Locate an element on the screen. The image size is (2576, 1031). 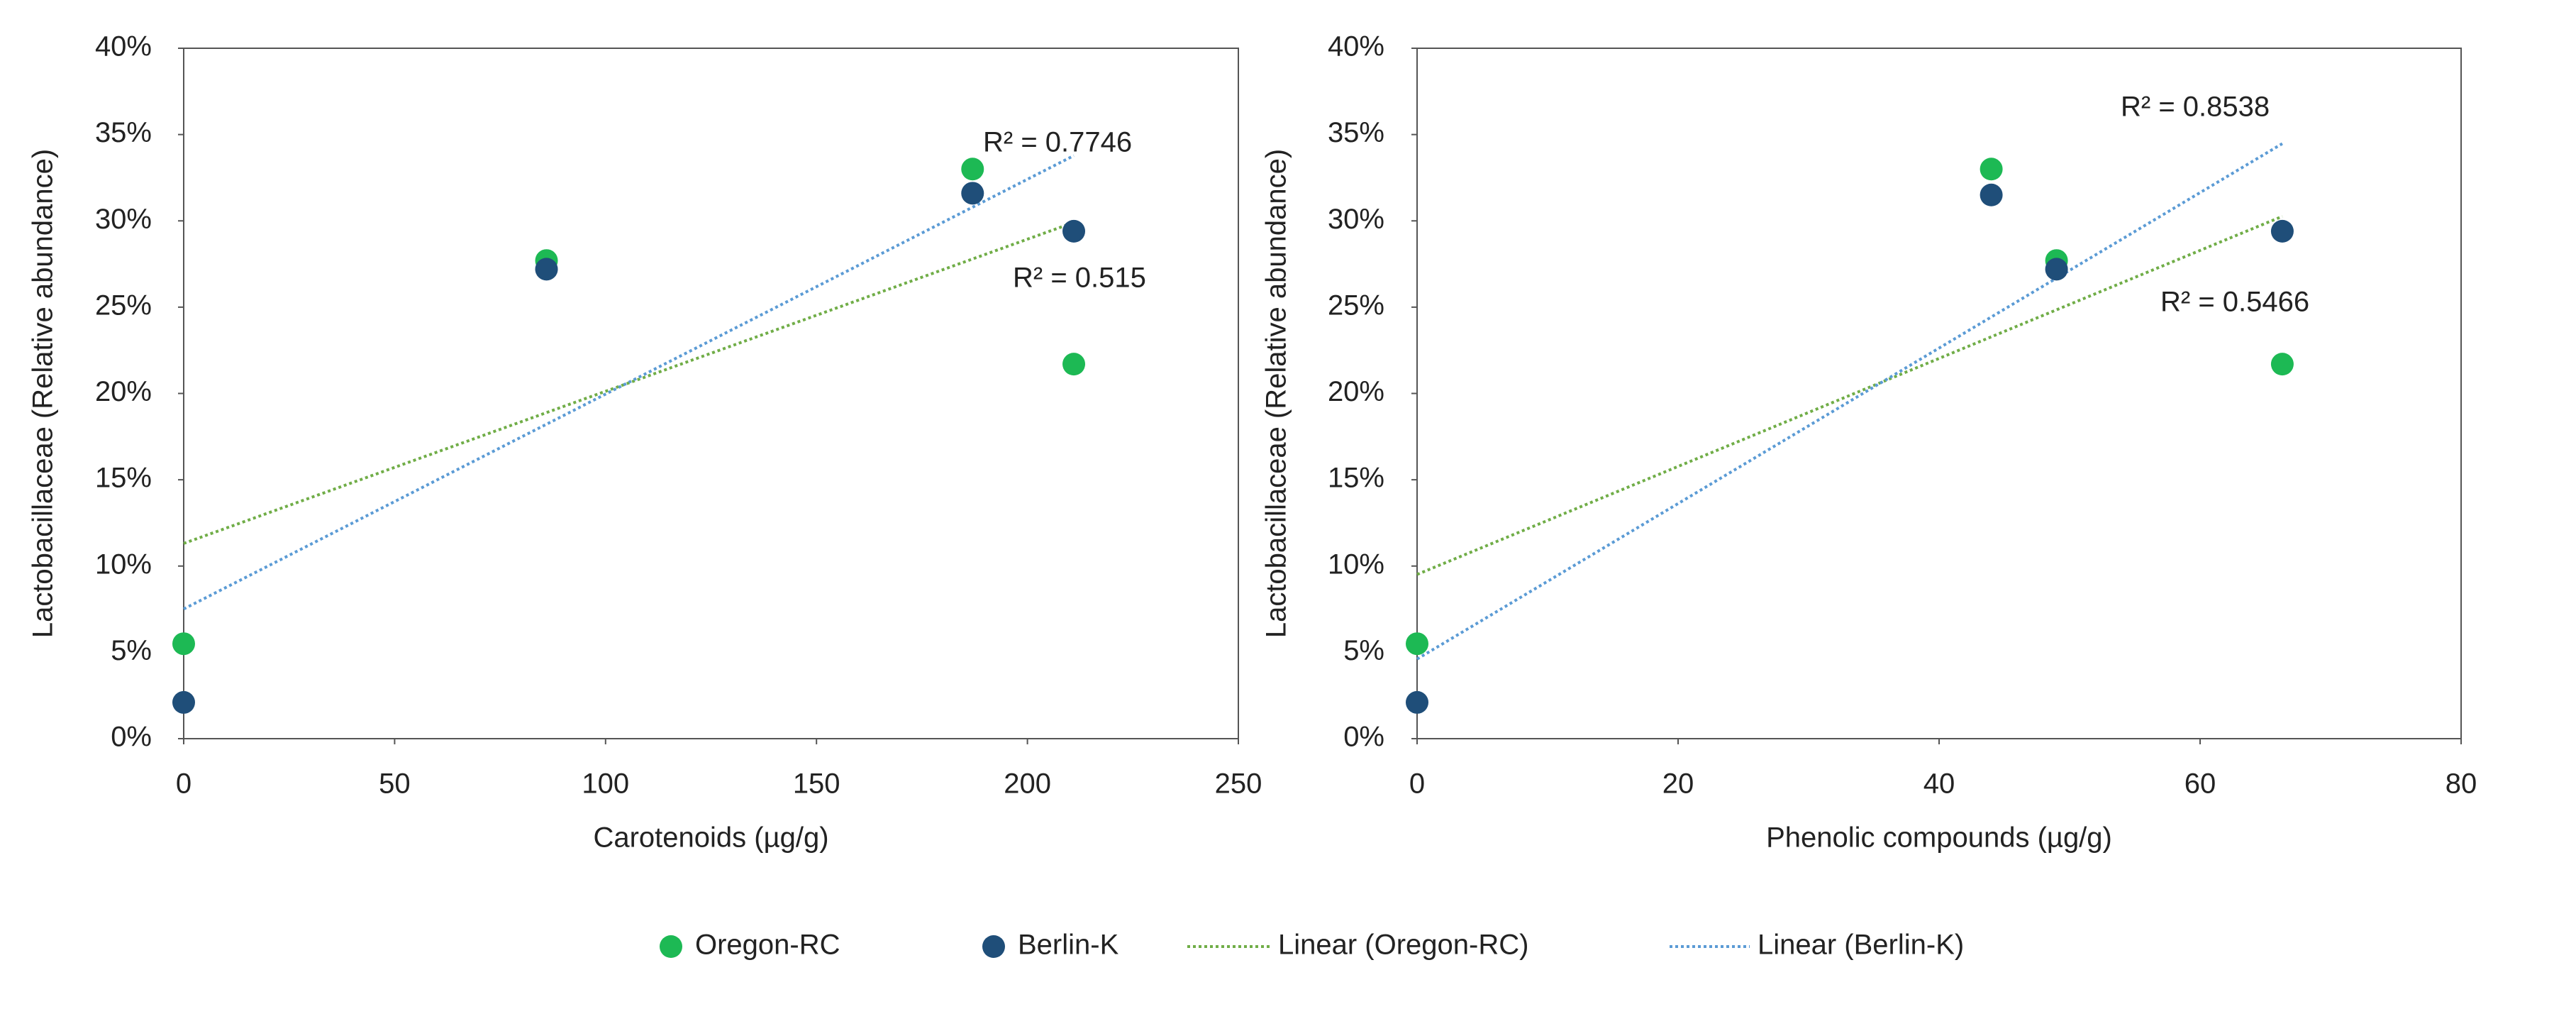
r2-label: R² = 0.7746 is located at coordinates (1057, 142).